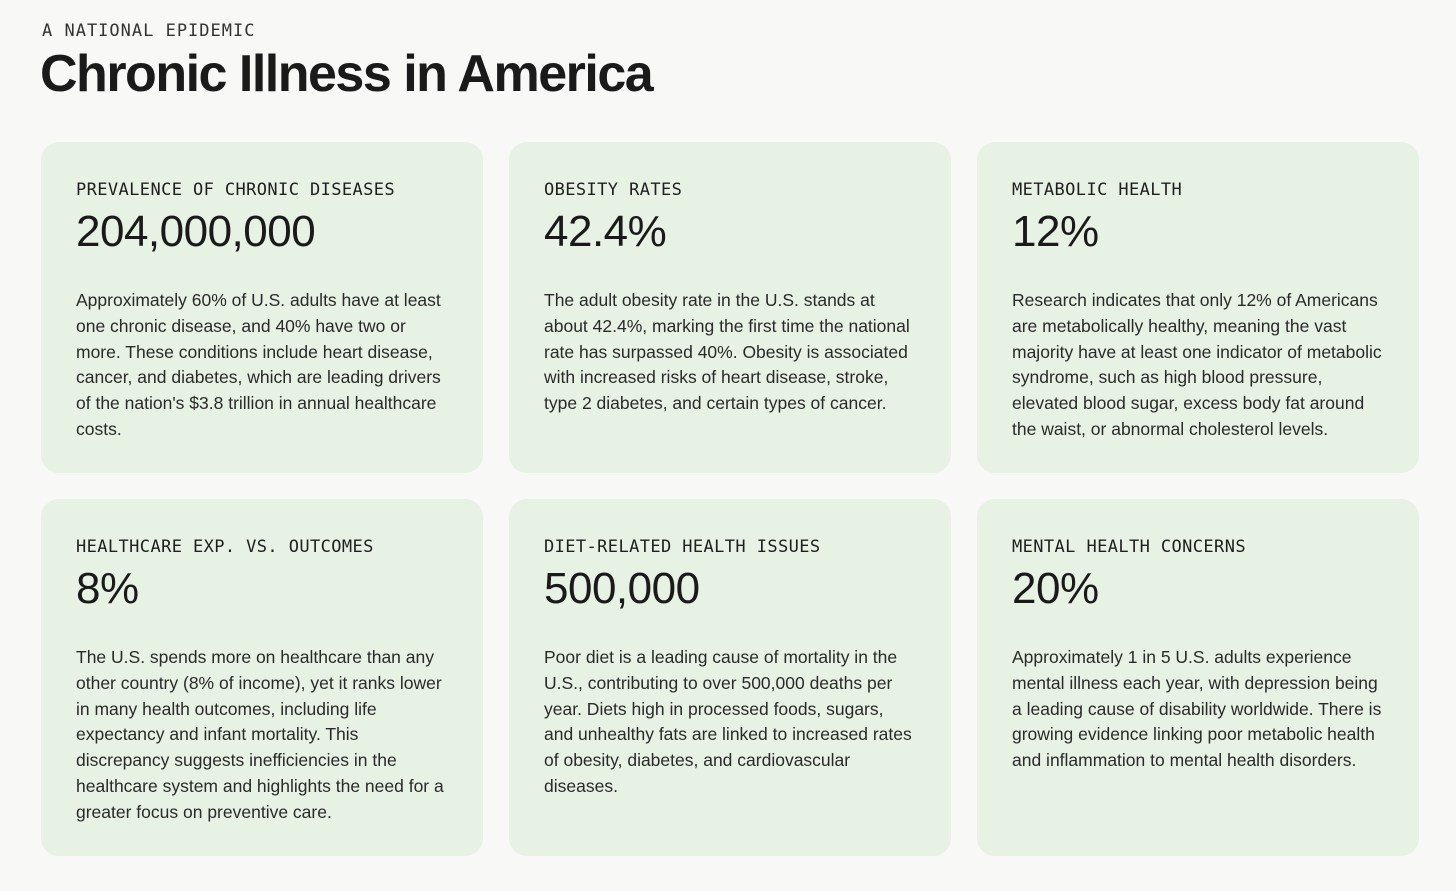  Describe the element at coordinates (347, 74) in the screenshot. I see `page-title: Chronic Illness in America` at that location.